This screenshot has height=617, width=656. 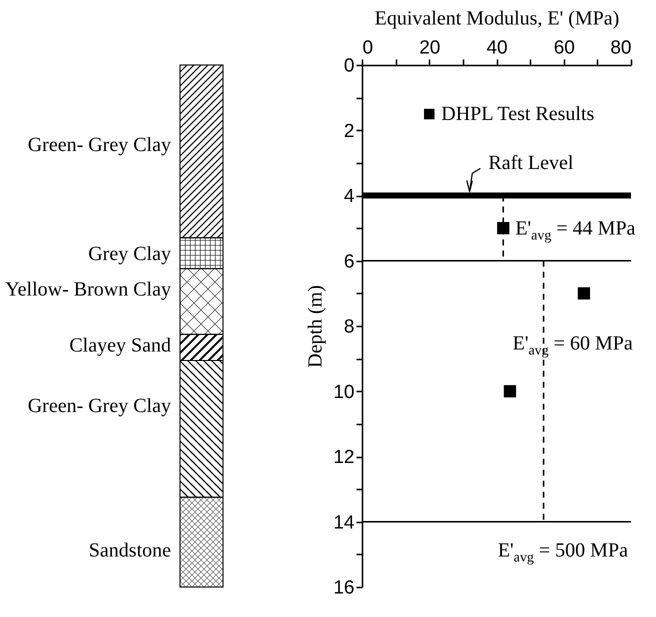 What do you see at coordinates (129, 253) in the screenshot?
I see `text: Grey Clay` at bounding box center [129, 253].